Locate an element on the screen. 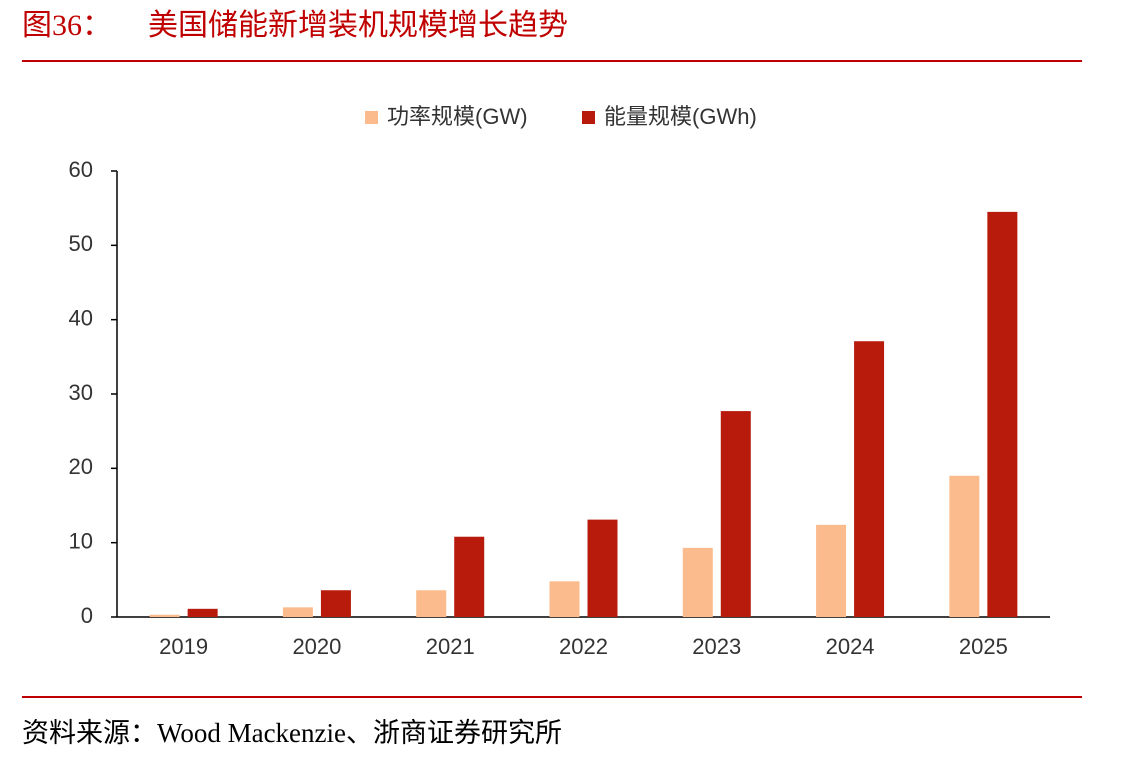 Image resolution: width=1140 pixels, height=766 pixels. chart-title: 美国储能新增装机规模增长趋势 is located at coordinates (358, 25).